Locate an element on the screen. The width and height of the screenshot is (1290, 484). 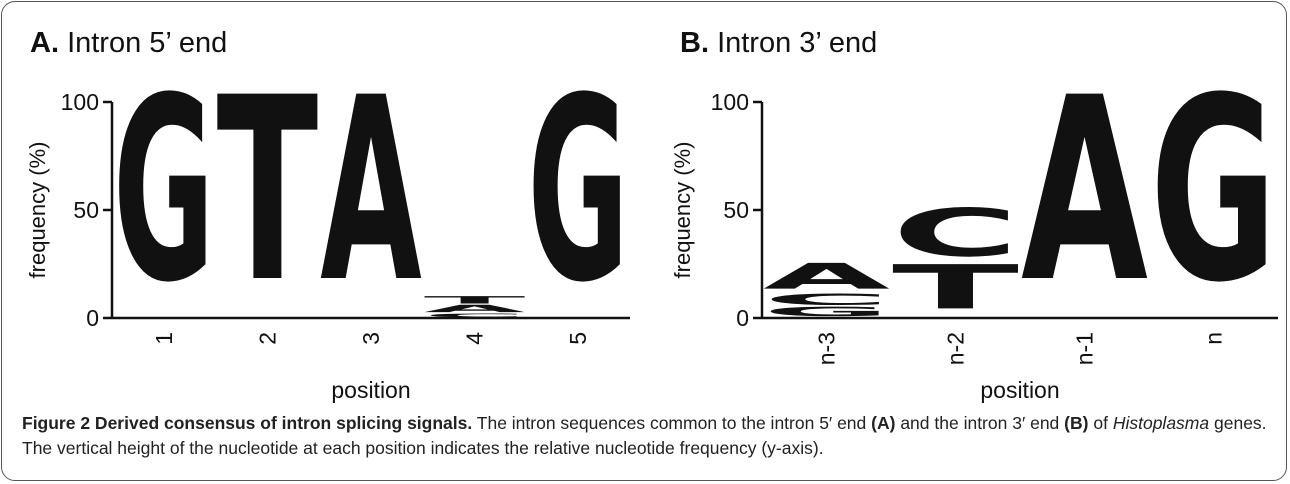
x-tick-label: n-1 is located at coordinates (1085, 348).